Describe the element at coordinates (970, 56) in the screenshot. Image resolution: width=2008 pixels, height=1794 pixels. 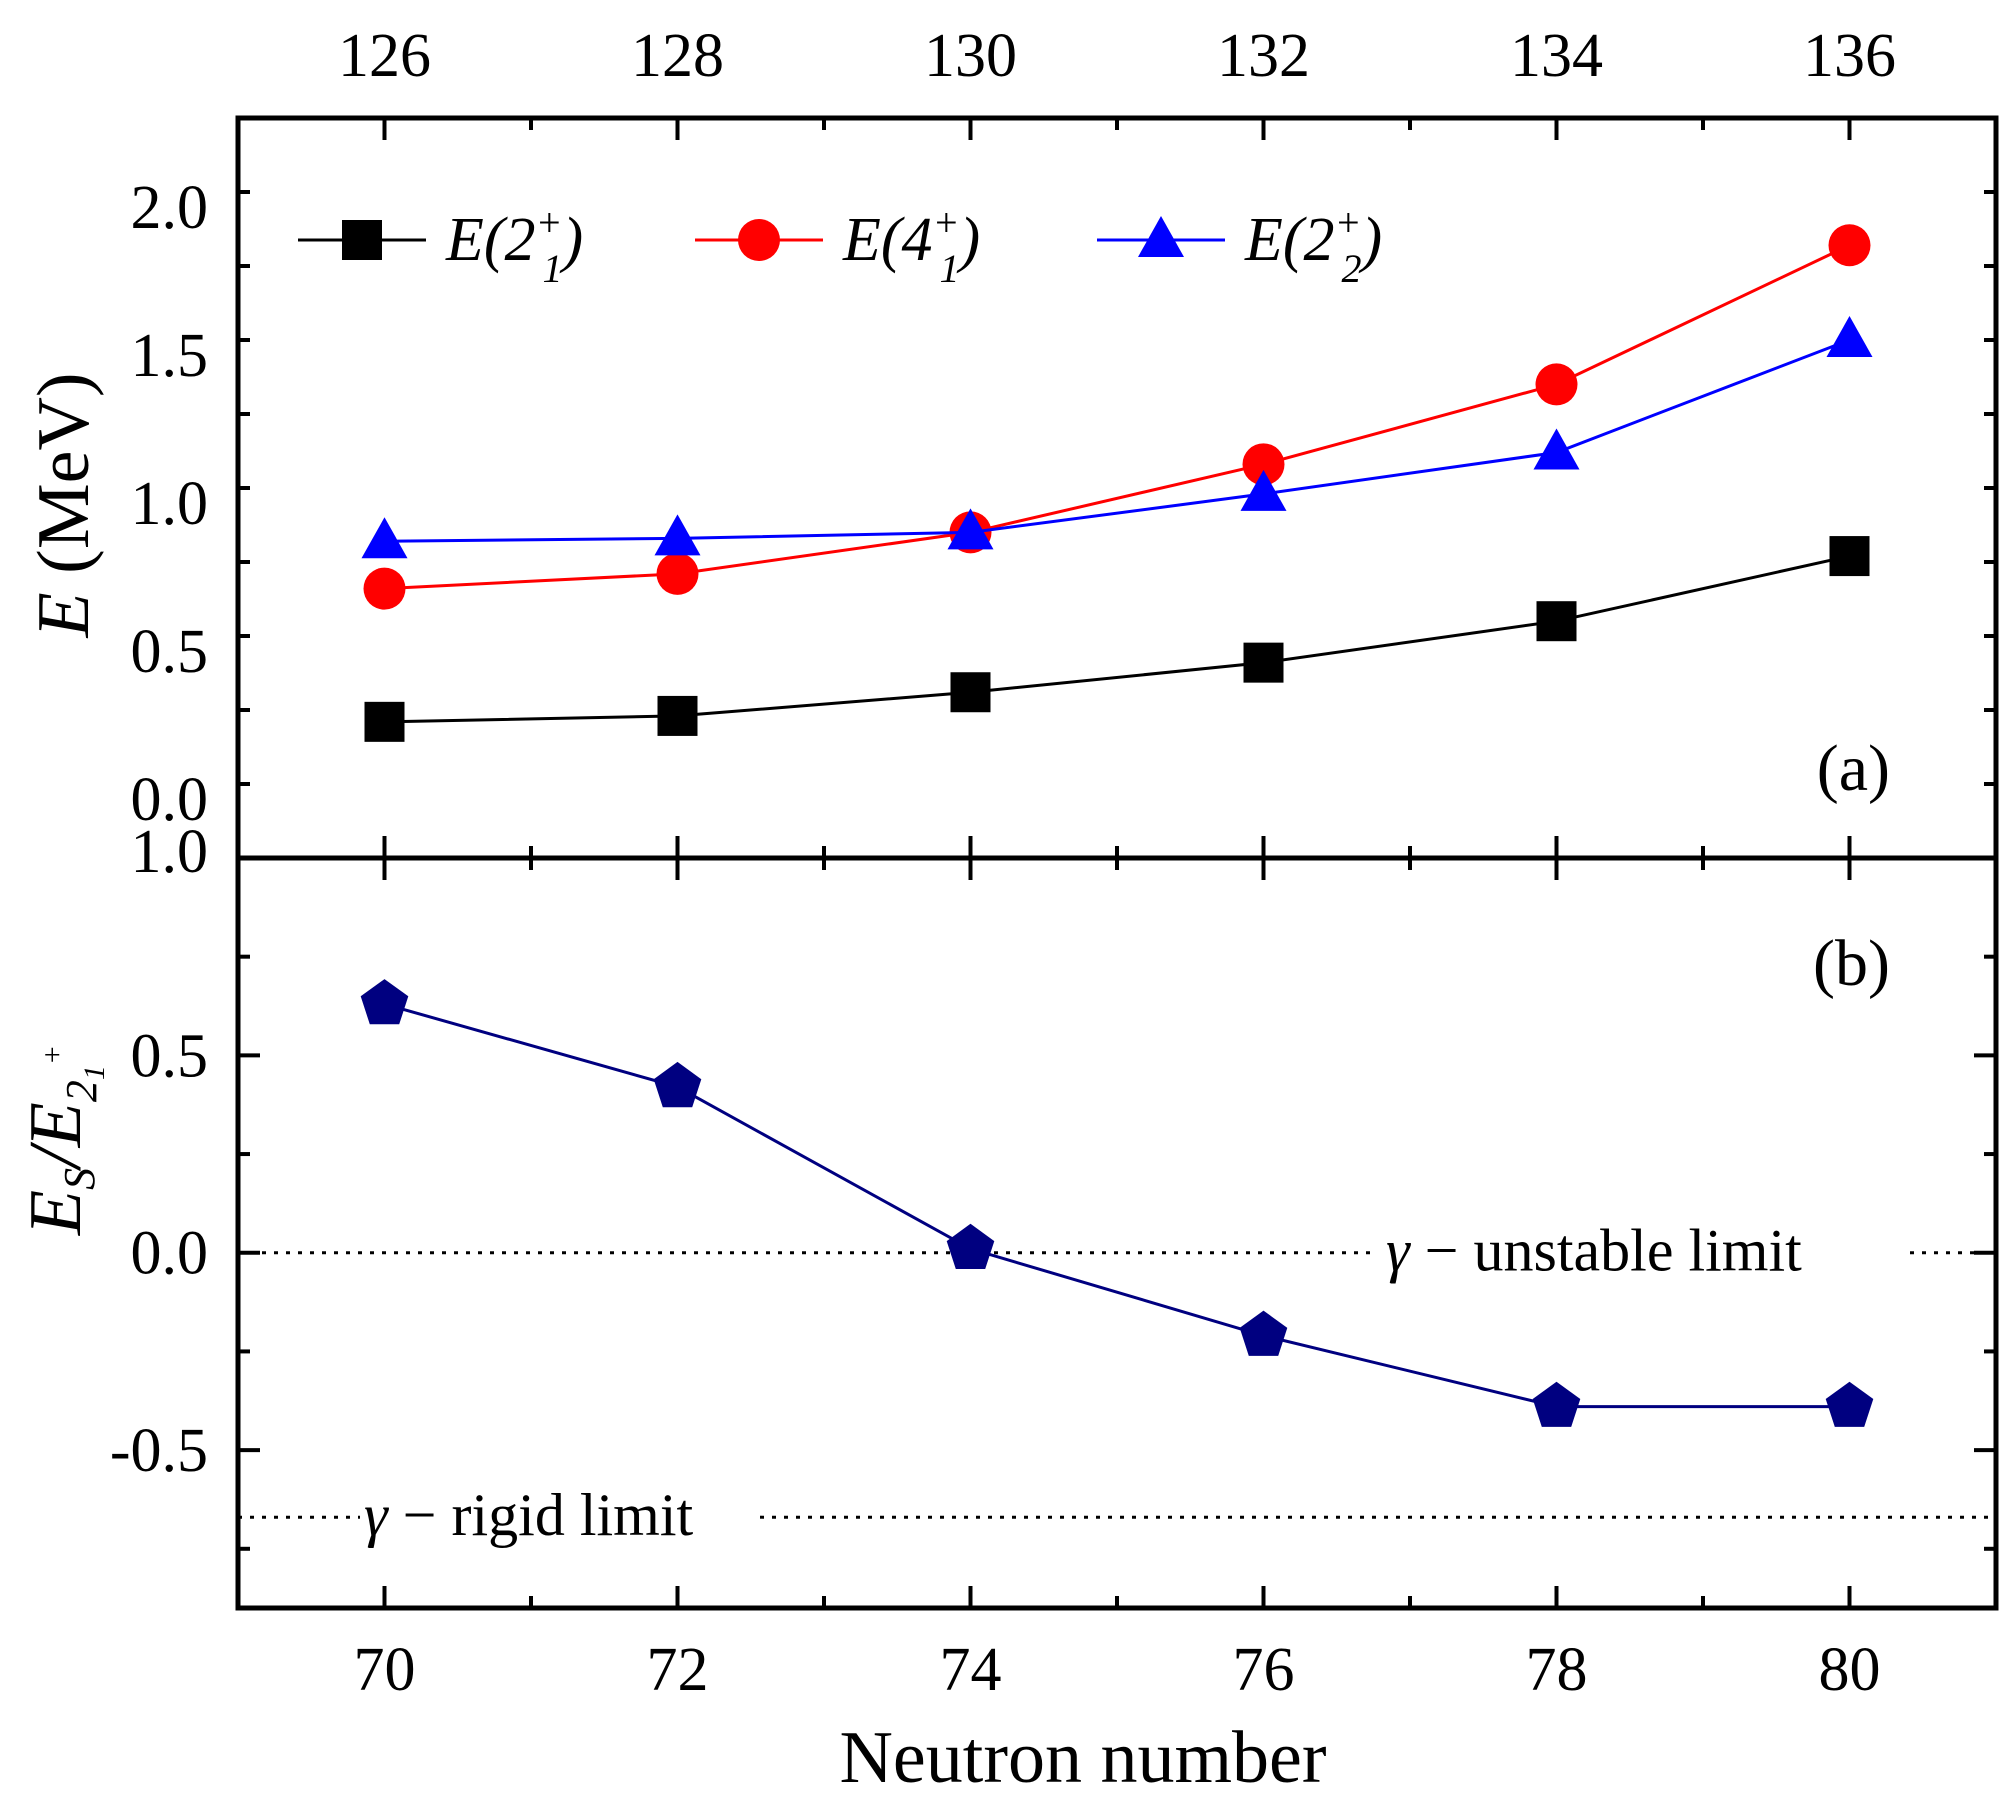
I see `top-xtick-label: 130` at that location.